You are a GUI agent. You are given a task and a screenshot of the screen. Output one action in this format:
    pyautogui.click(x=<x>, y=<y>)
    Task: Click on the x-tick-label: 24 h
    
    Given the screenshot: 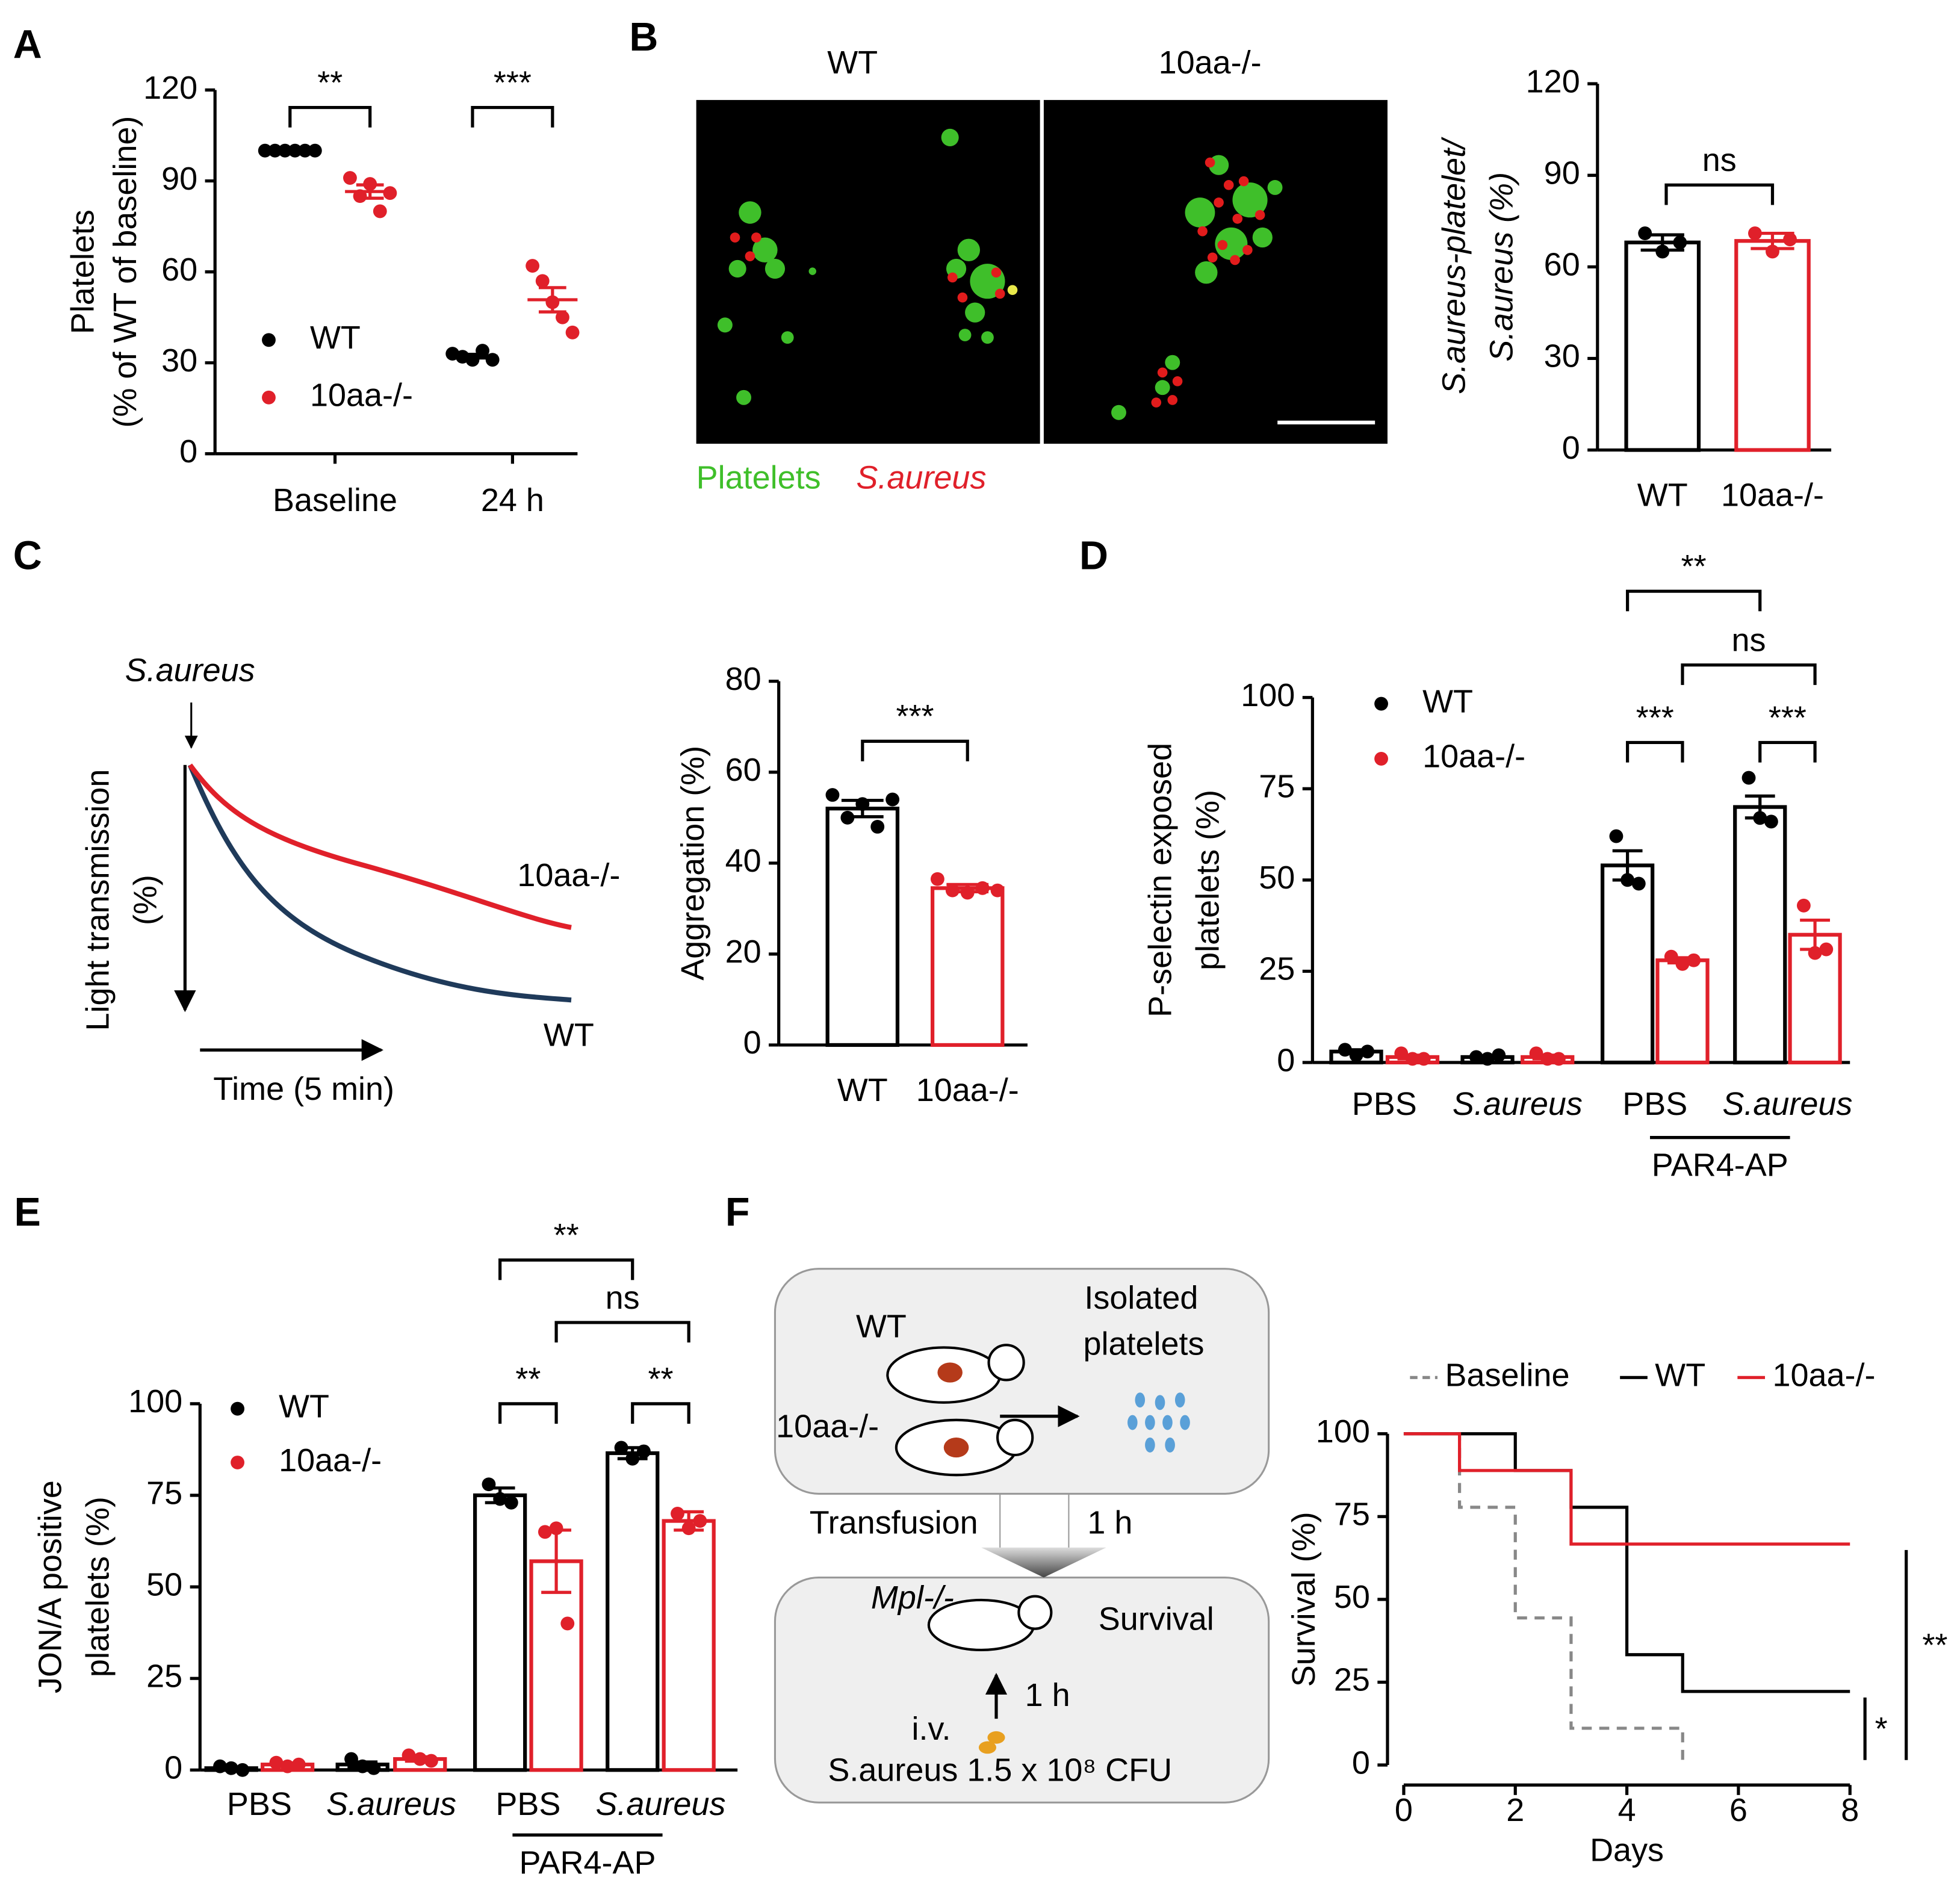 What is the action you would take?
    pyautogui.click(x=512, y=500)
    